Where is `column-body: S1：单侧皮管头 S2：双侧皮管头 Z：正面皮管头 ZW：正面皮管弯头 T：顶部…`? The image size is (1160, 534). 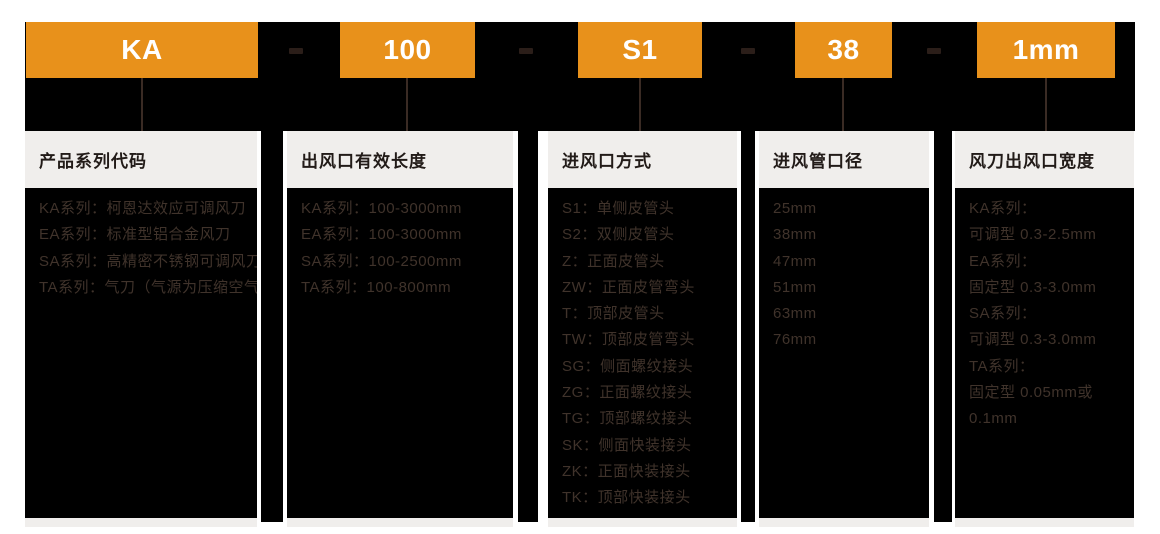
column-body: S1：单侧皮管头 S2：双侧皮管头 Z：正面皮管头 ZW：正面皮管弯头 T：顶部… is located at coordinates (642, 353).